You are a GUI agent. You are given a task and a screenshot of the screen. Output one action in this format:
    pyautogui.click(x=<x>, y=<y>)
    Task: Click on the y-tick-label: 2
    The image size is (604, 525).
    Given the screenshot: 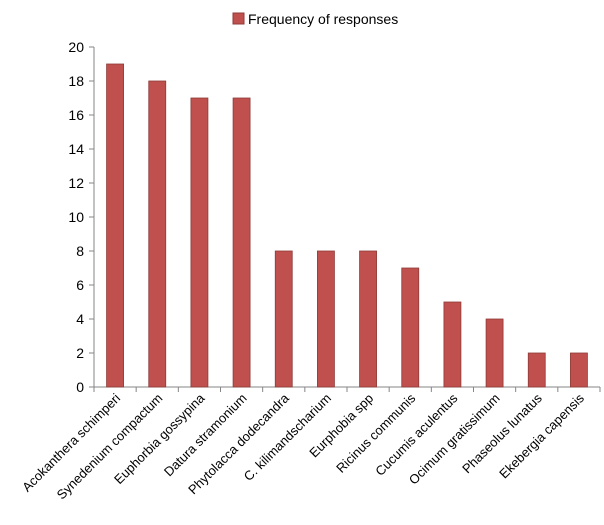 What is the action you would take?
    pyautogui.click(x=80, y=353)
    